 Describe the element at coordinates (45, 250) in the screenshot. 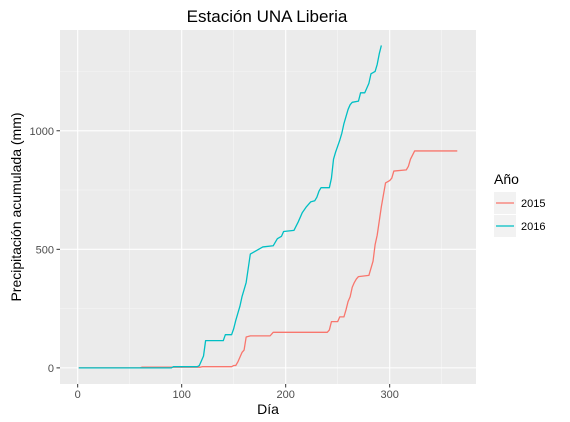

I see `y-tick-label: 500` at that location.